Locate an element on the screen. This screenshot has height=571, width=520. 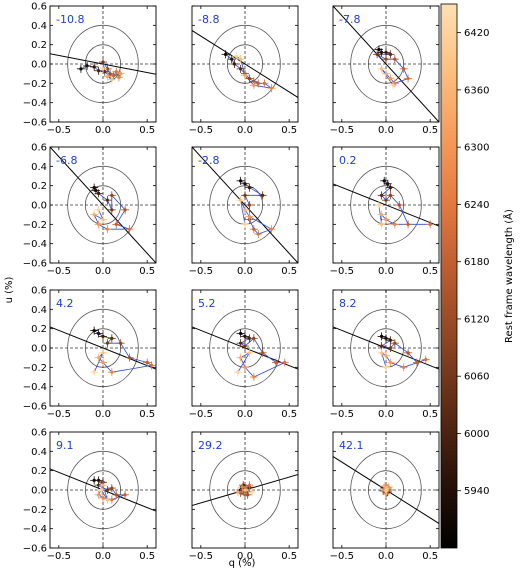
colorbar-tick-label: 5940 is located at coordinates (476, 491).